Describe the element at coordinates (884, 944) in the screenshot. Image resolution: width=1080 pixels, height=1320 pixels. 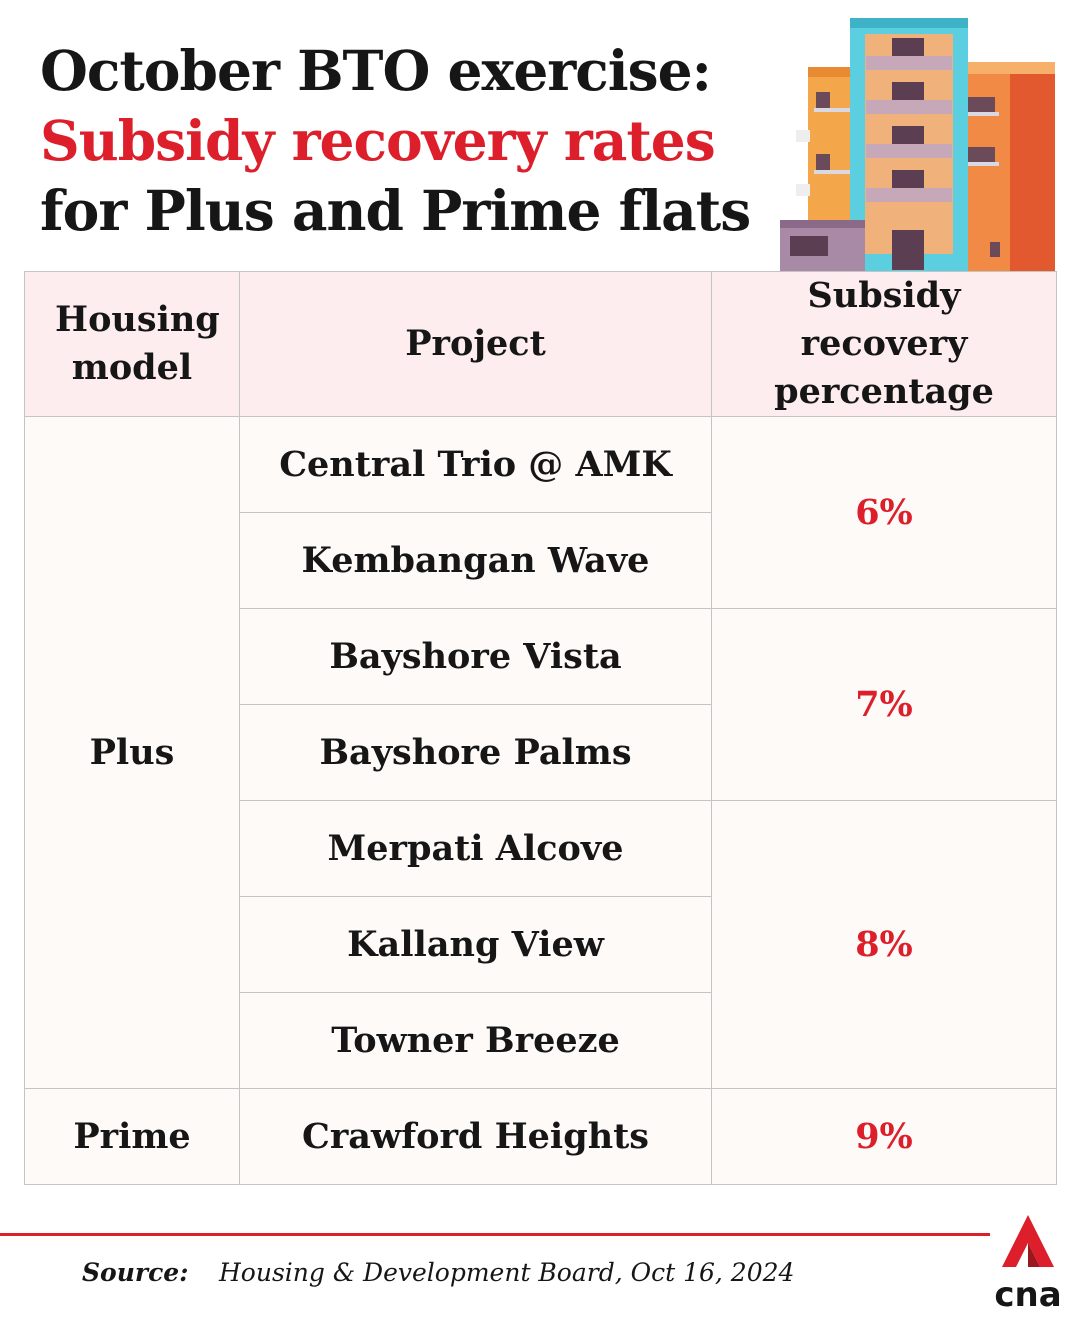
I see `percentage-cell: 8%` at that location.